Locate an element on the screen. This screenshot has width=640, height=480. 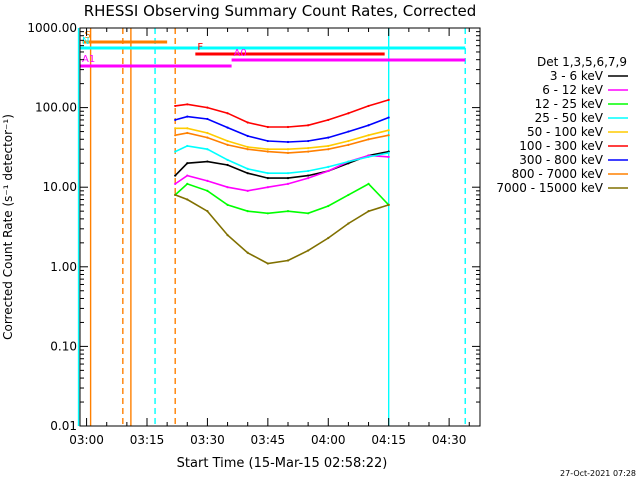
x-tick-label-4: 04:00 is located at coordinates (328, 440).